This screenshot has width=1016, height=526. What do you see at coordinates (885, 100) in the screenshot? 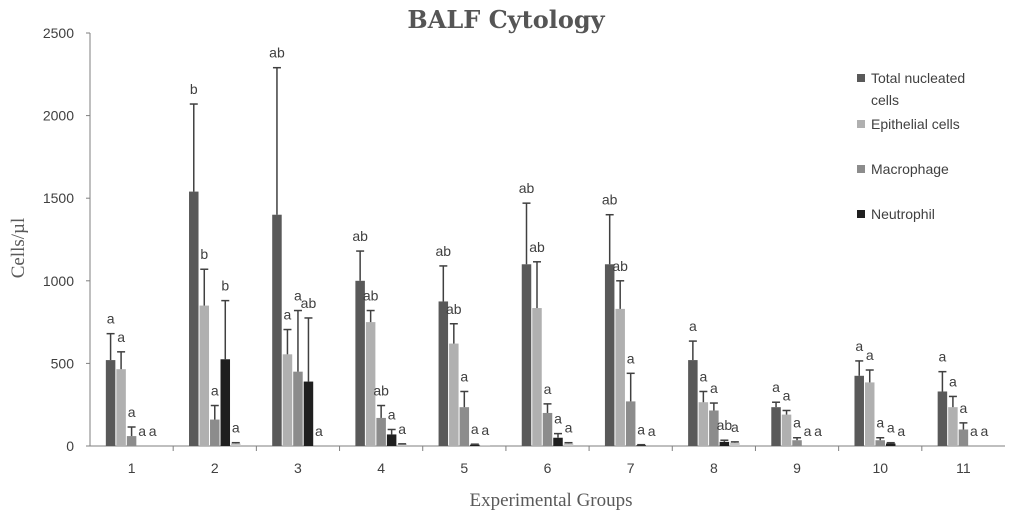
I see `legend-label: cells` at bounding box center [885, 100].